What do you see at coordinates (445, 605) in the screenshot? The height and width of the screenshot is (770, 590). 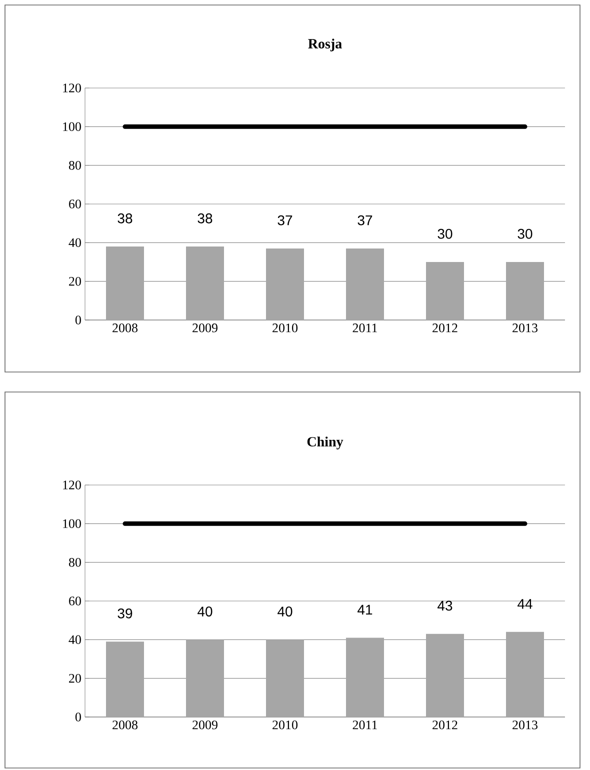 I see `data-label: 43` at bounding box center [445, 605].